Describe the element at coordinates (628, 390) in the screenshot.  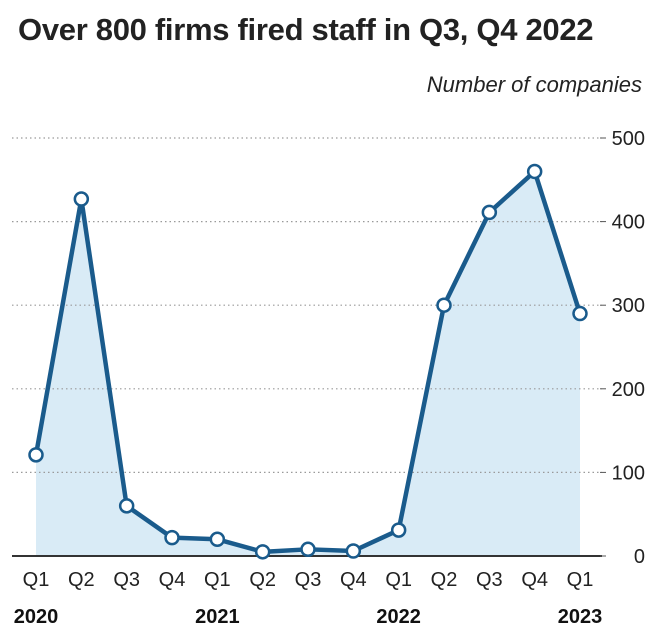
I see `y-tick-label: 200` at that location.